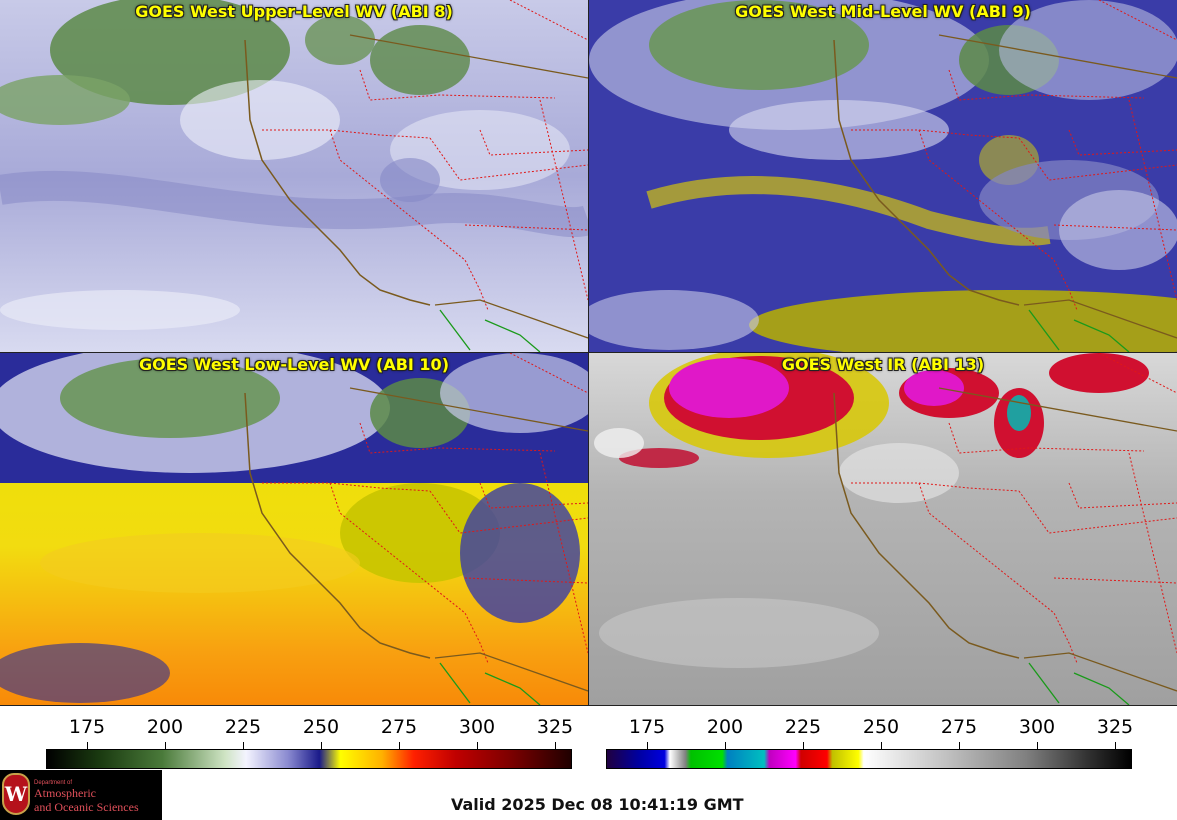 Image resolution: width=1177 pixels, height=820 pixels. I want to click on wv-colorbar-gradient, so click(309, 759).